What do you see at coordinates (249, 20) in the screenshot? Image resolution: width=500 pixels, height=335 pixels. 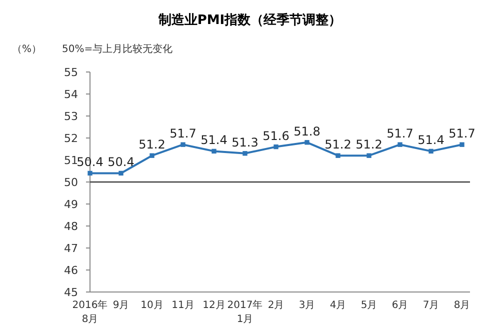 I see `chart-title: 制造业PMI指数（经季节调整）` at bounding box center [249, 20].